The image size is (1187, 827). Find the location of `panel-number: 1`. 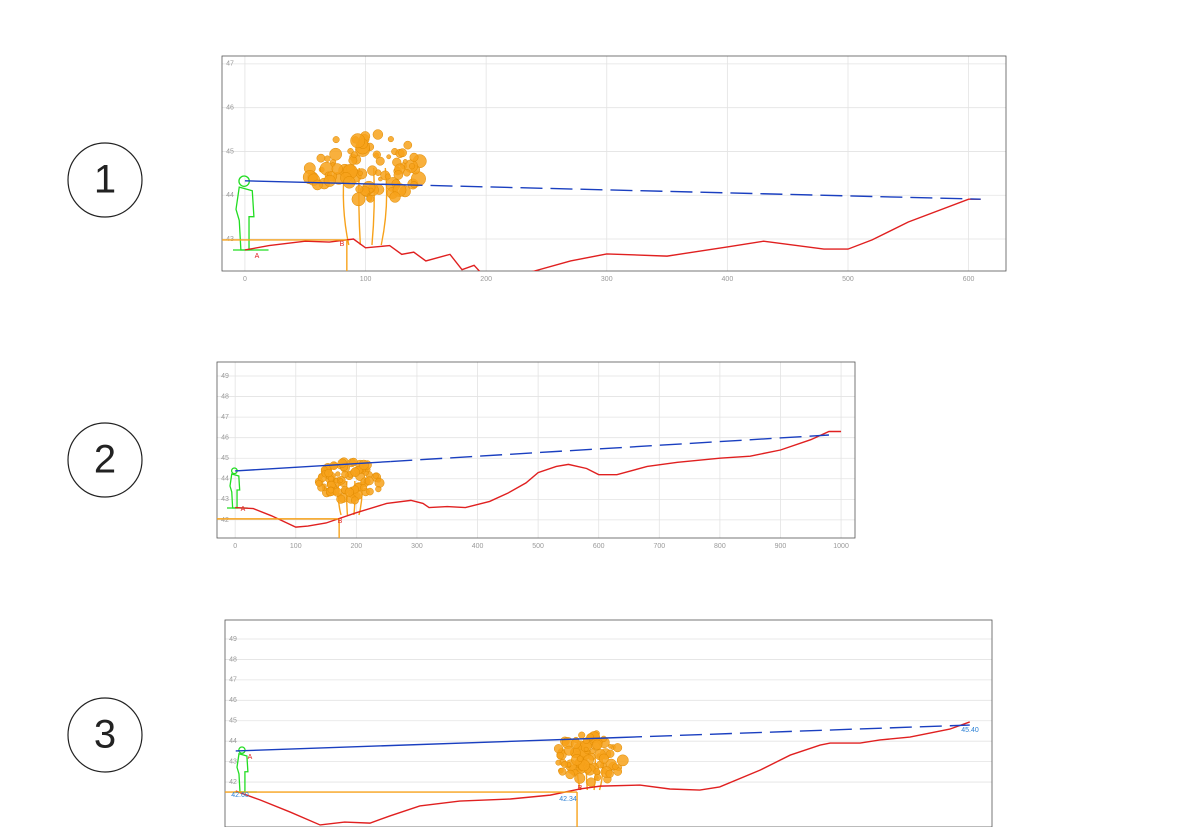

panel-number: 1 is located at coordinates (105, 180).